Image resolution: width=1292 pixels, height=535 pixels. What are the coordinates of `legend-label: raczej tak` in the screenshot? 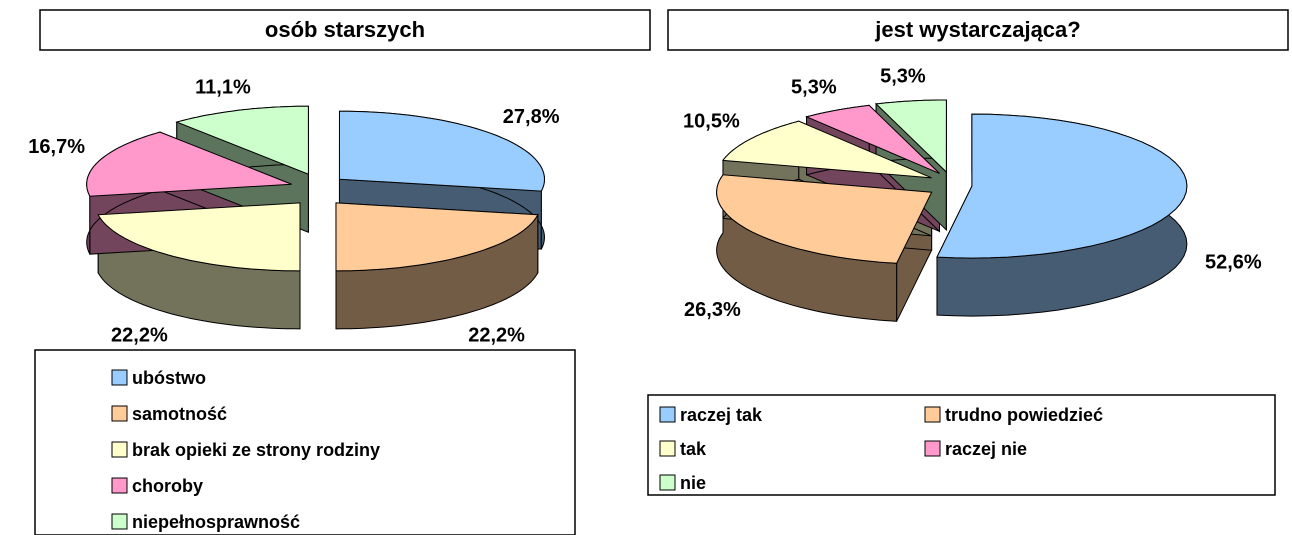 It's located at (721, 415).